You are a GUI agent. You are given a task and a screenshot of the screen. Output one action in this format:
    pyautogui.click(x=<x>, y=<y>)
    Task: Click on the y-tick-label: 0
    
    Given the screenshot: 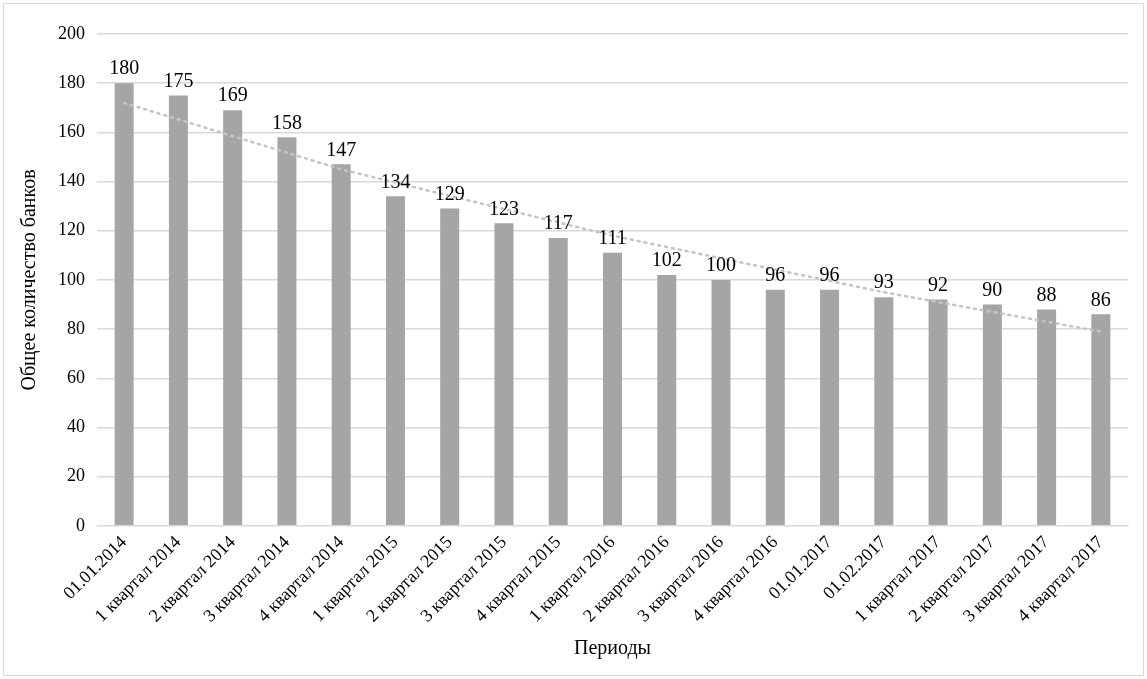 What is the action you would take?
    pyautogui.click(x=80, y=524)
    